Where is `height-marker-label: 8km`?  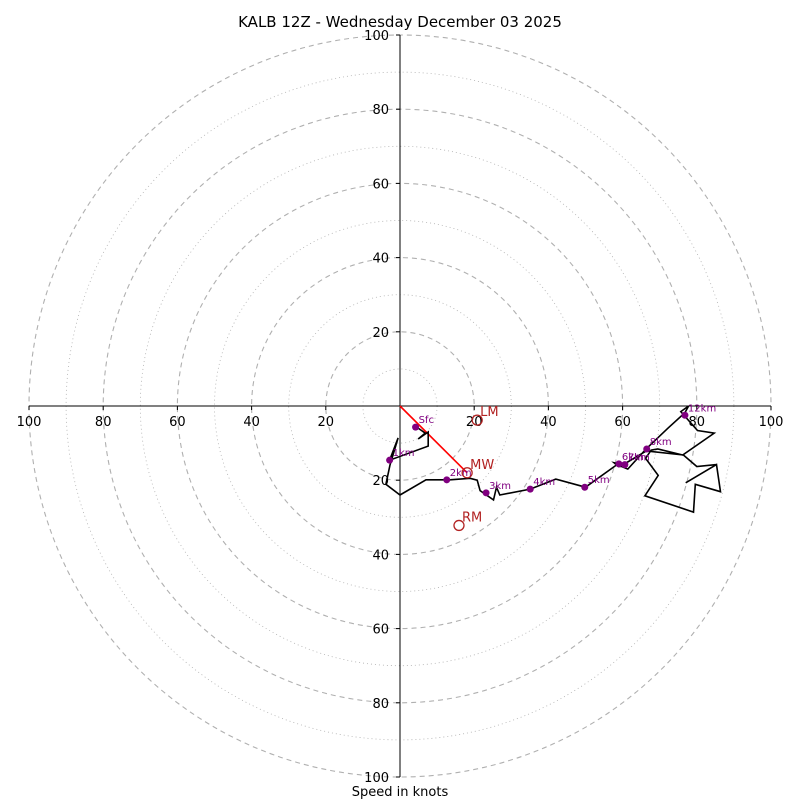 height-marker-label: 8km is located at coordinates (661, 442).